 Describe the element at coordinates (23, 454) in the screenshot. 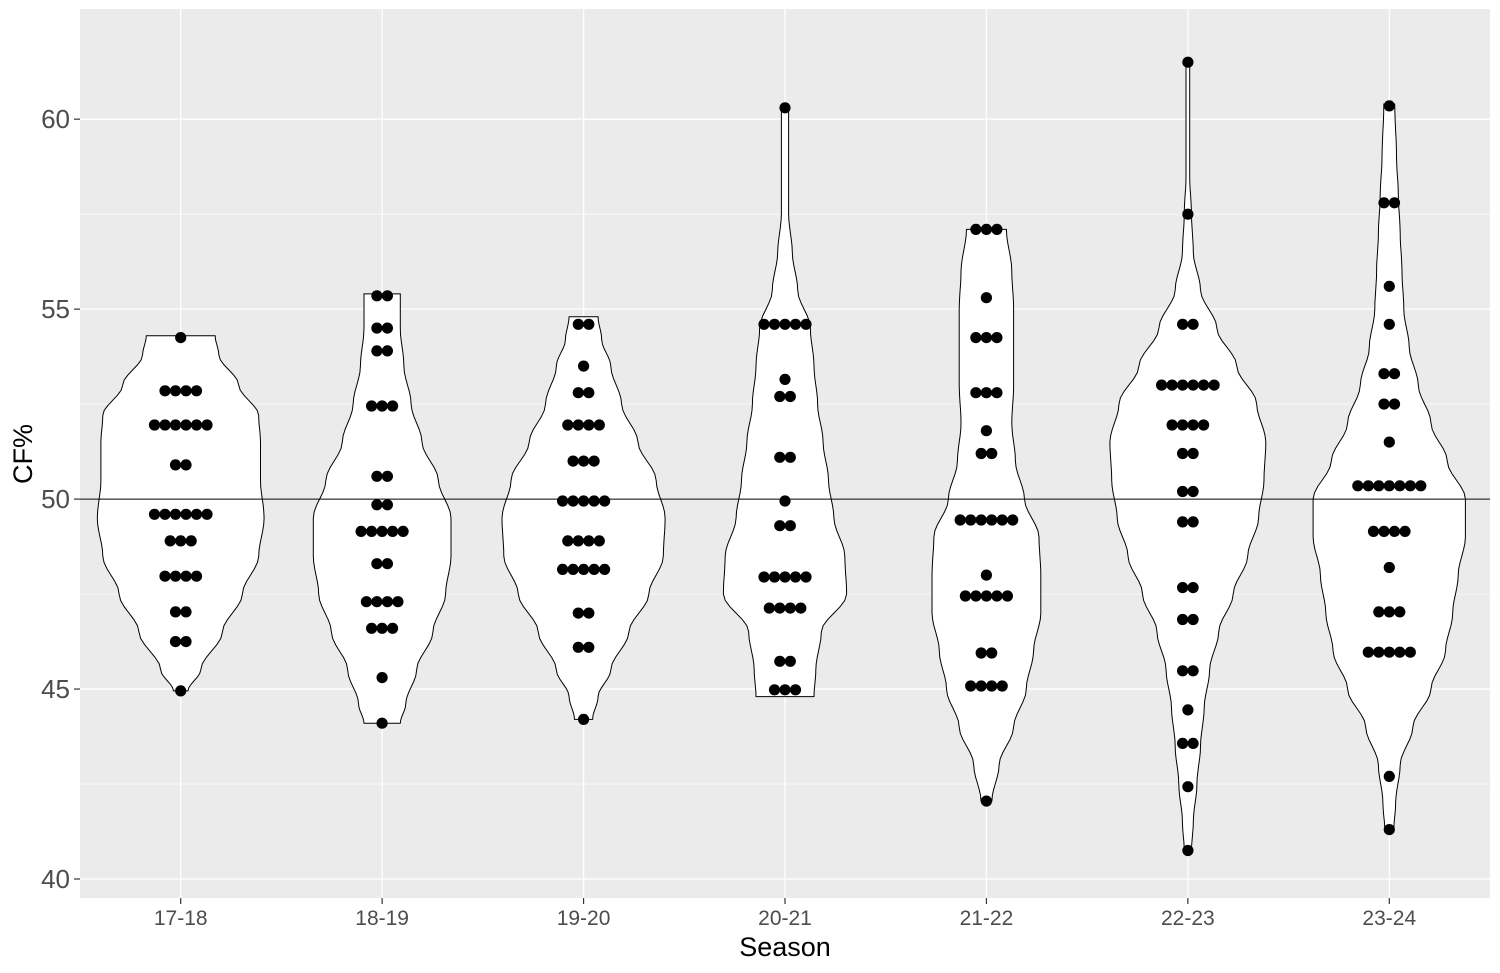

I see `y-axis-title: CF%` at that location.